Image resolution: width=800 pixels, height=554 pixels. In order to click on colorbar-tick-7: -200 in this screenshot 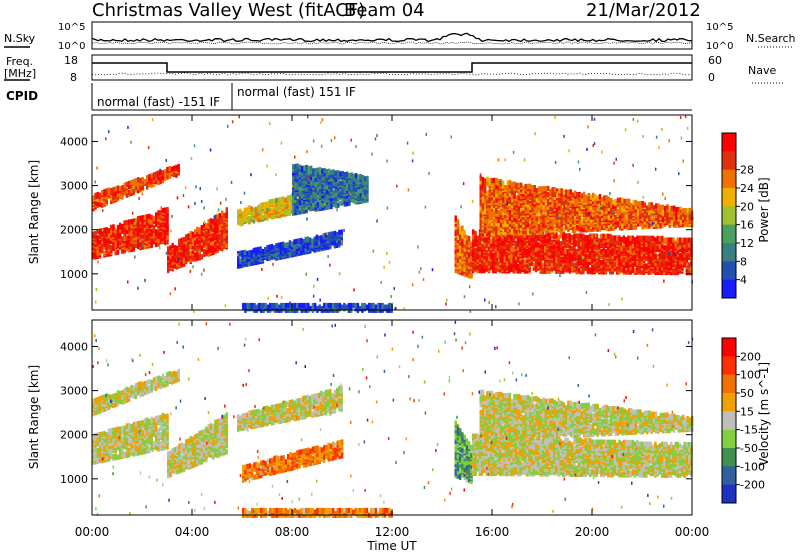, I will do `click(752, 485)`.